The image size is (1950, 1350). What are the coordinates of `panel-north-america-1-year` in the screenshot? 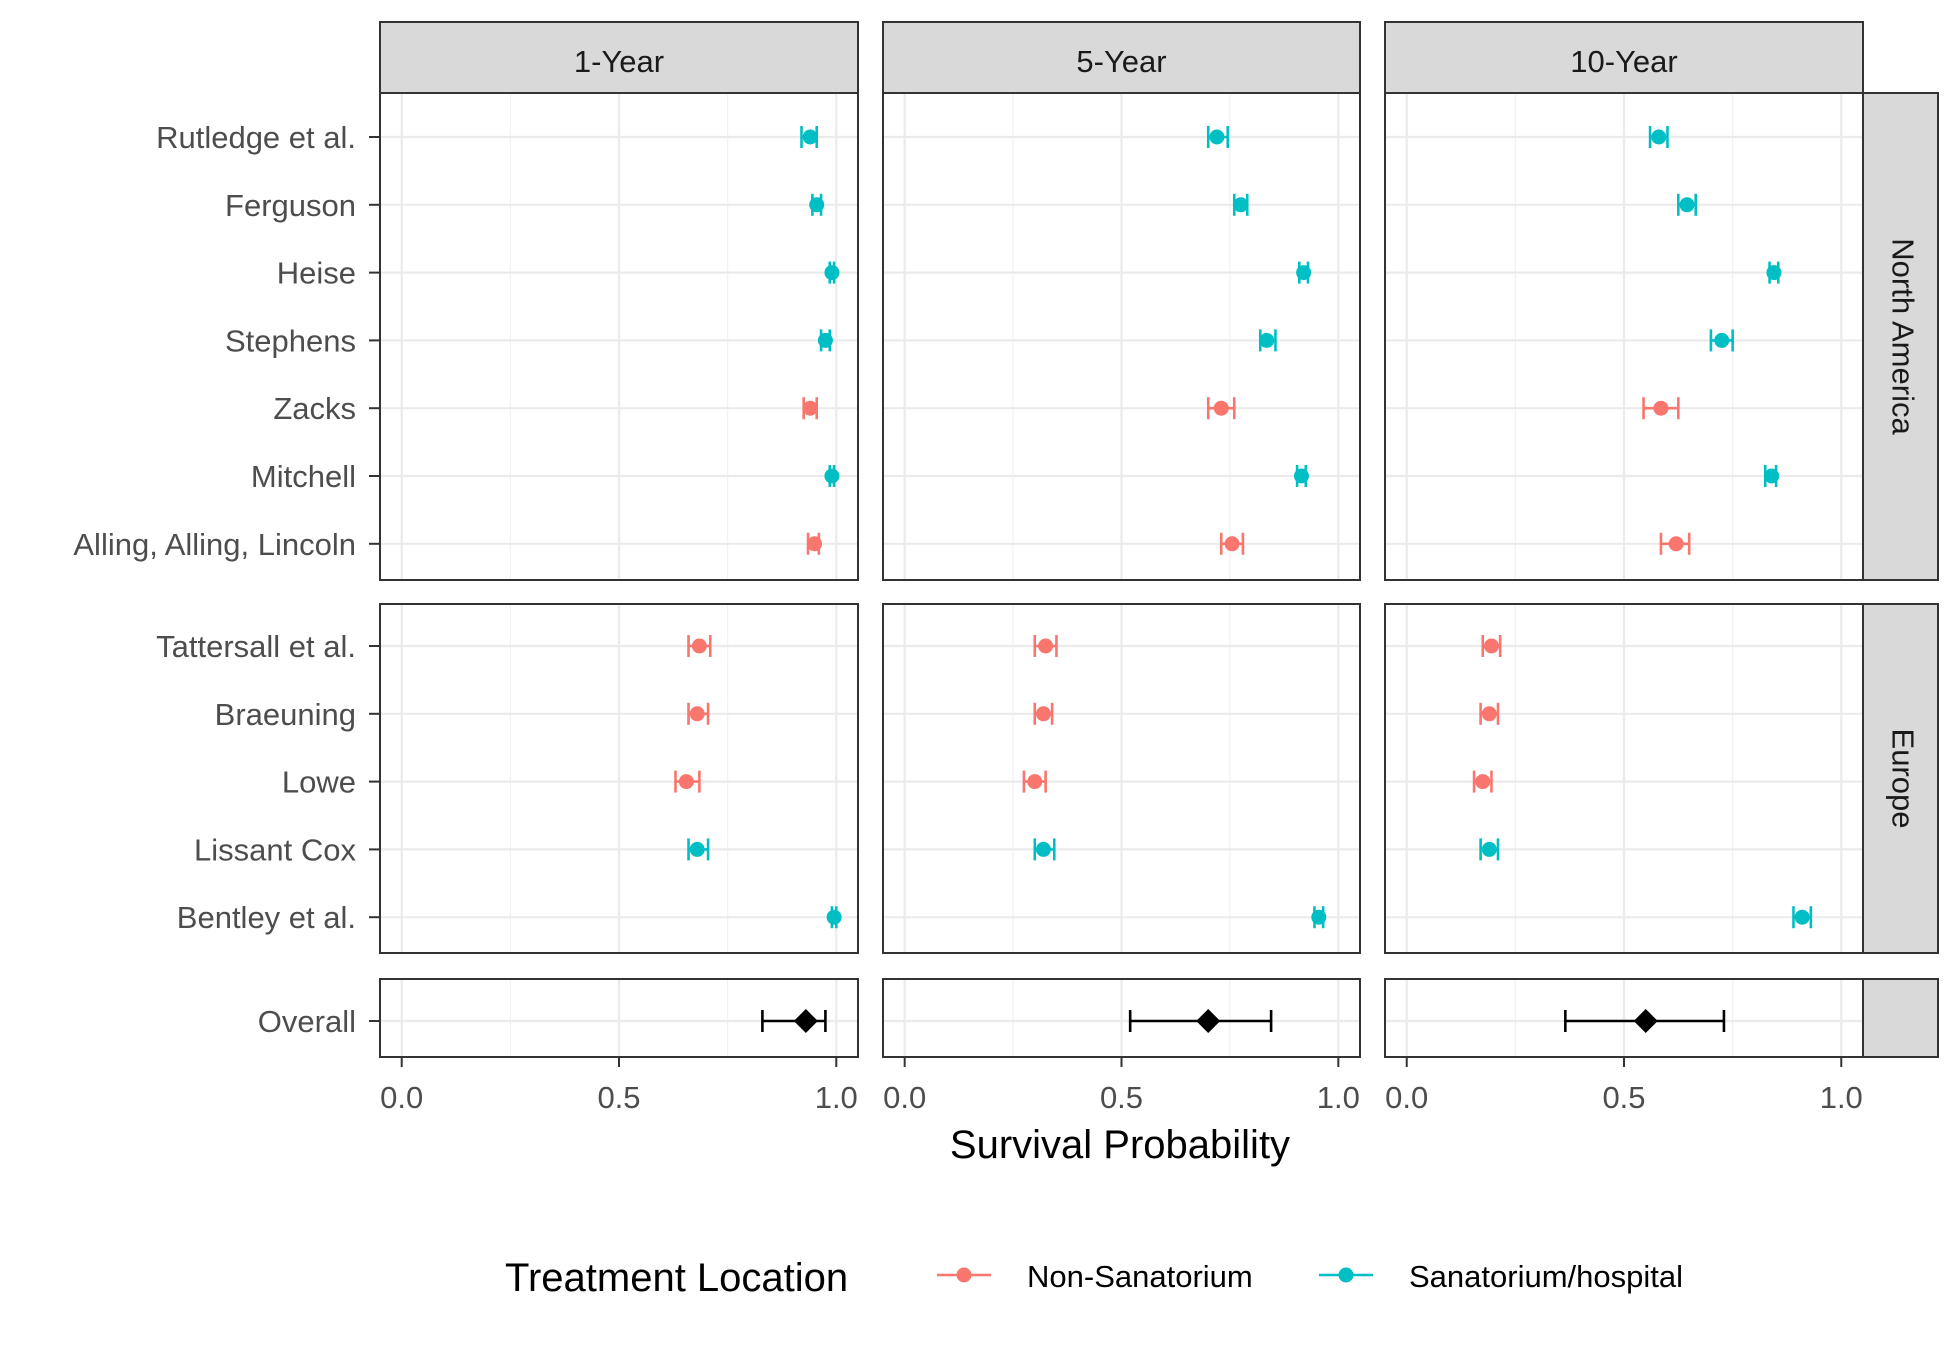 It's located at (619, 336).